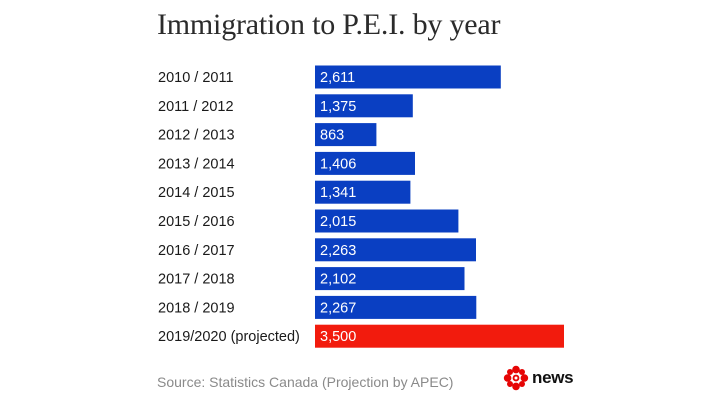  I want to click on bar-value-label: 2,102, so click(338, 280).